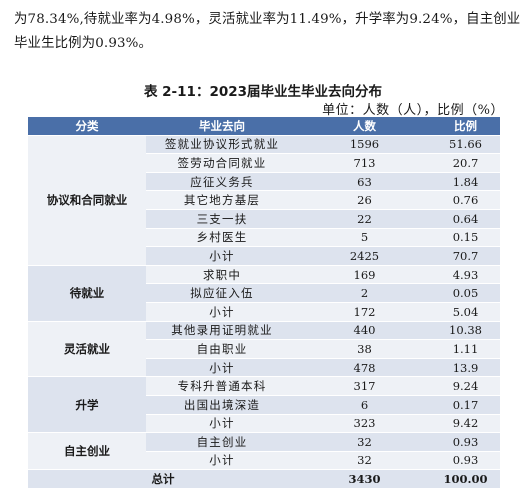 The height and width of the screenshot is (501, 526). I want to click on count-cell: 169, so click(364, 275).